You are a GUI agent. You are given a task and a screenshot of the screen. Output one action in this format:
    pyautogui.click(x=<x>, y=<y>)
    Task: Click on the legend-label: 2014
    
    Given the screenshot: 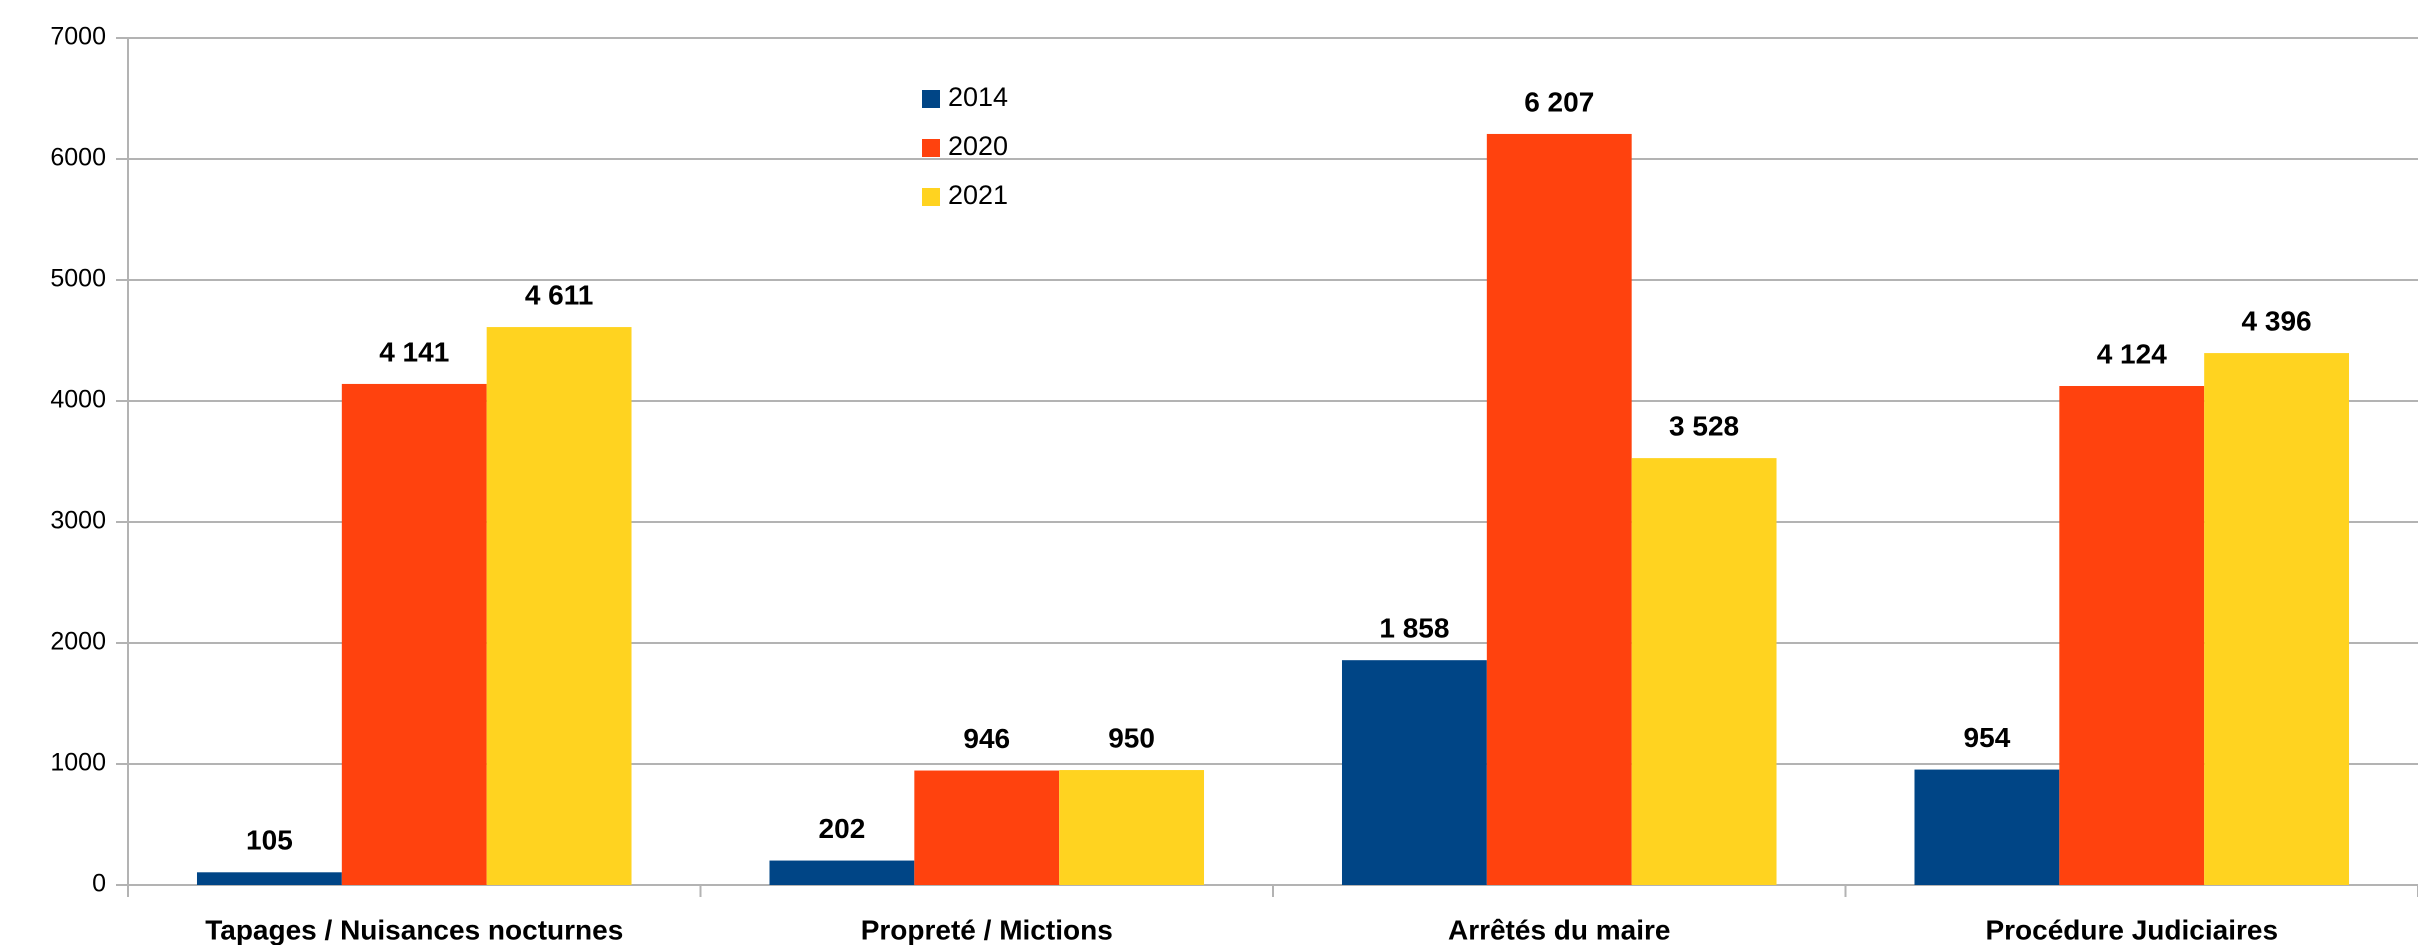 What is the action you would take?
    pyautogui.click(x=978, y=97)
    